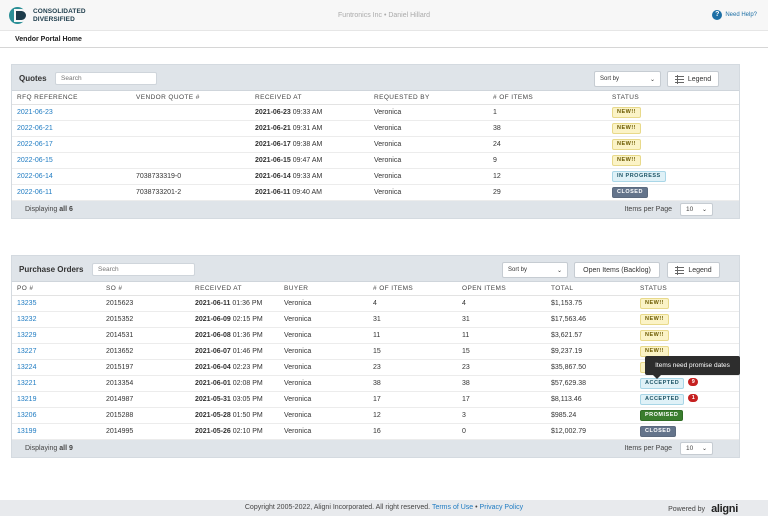  Describe the element at coordinates (501, 351) in the screenshot. I see `open-items-cell: 15` at that location.